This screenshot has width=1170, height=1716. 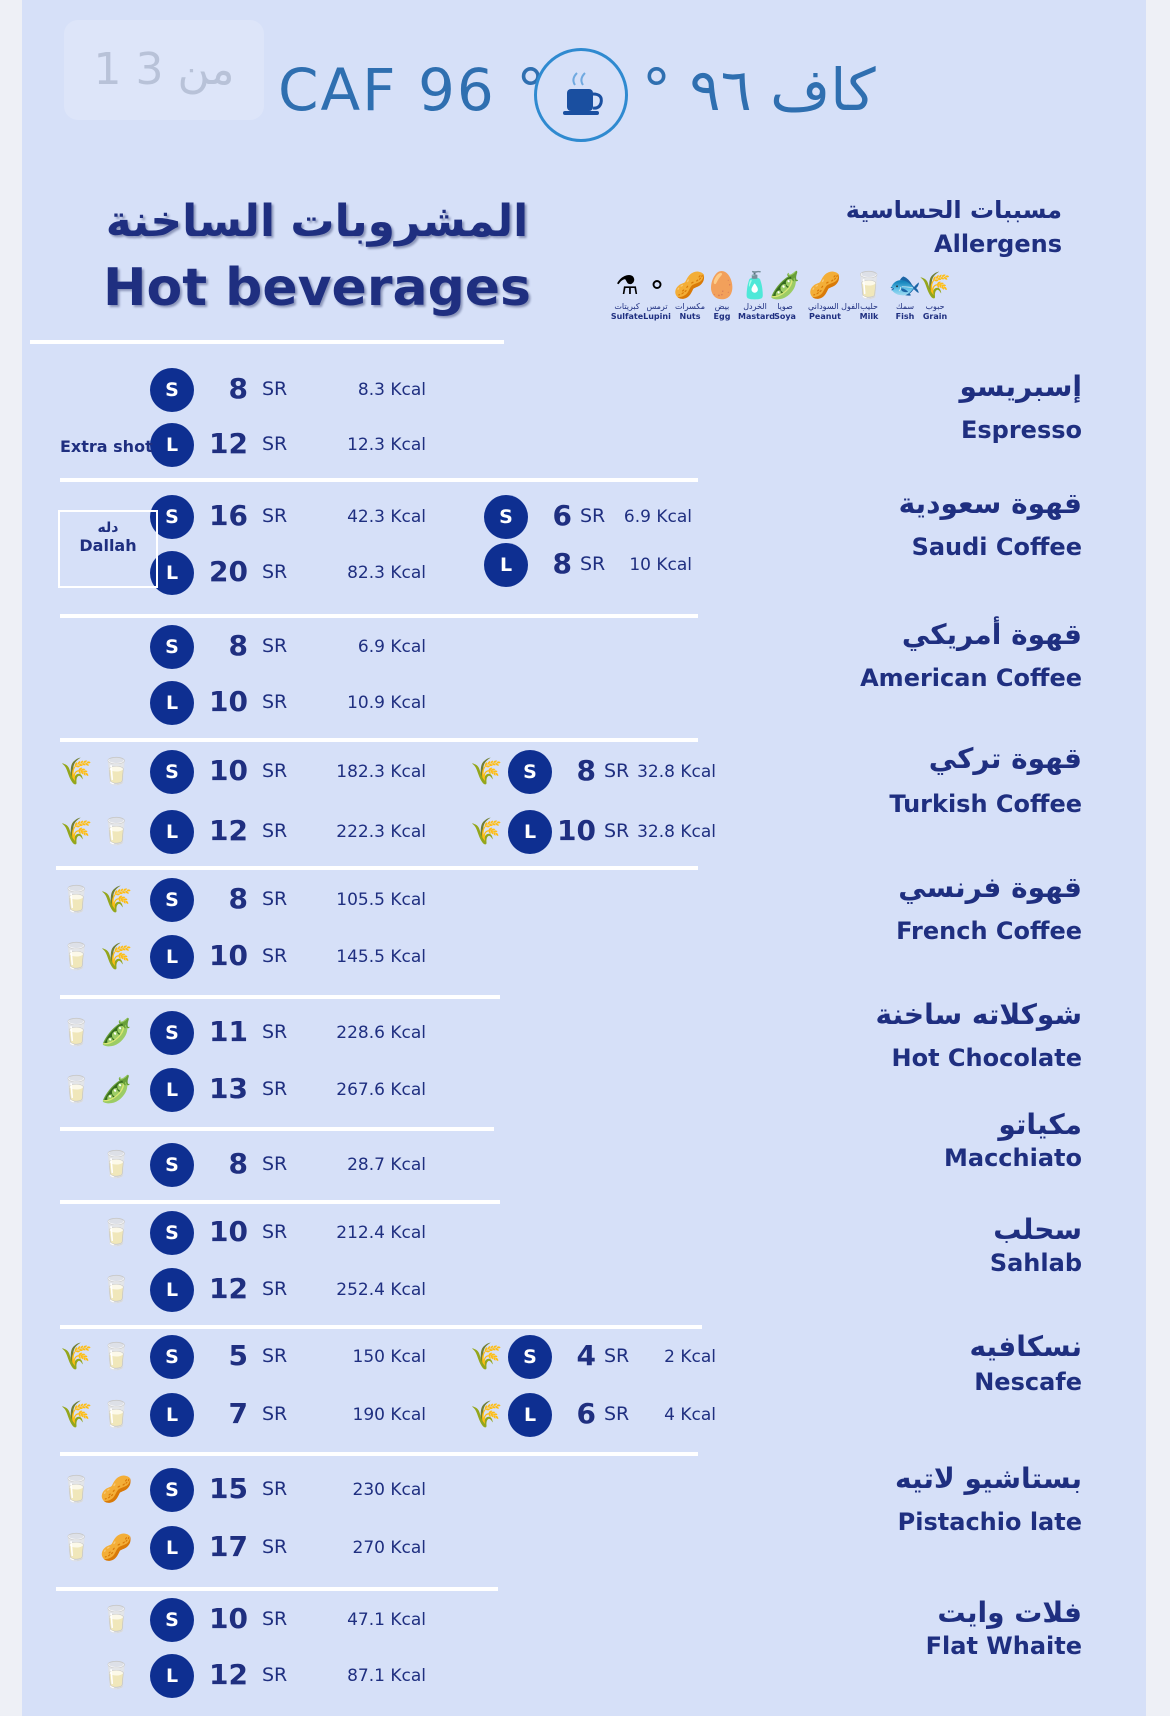 I want to click on soy-icon: 🫛, so click(x=116, y=1090).